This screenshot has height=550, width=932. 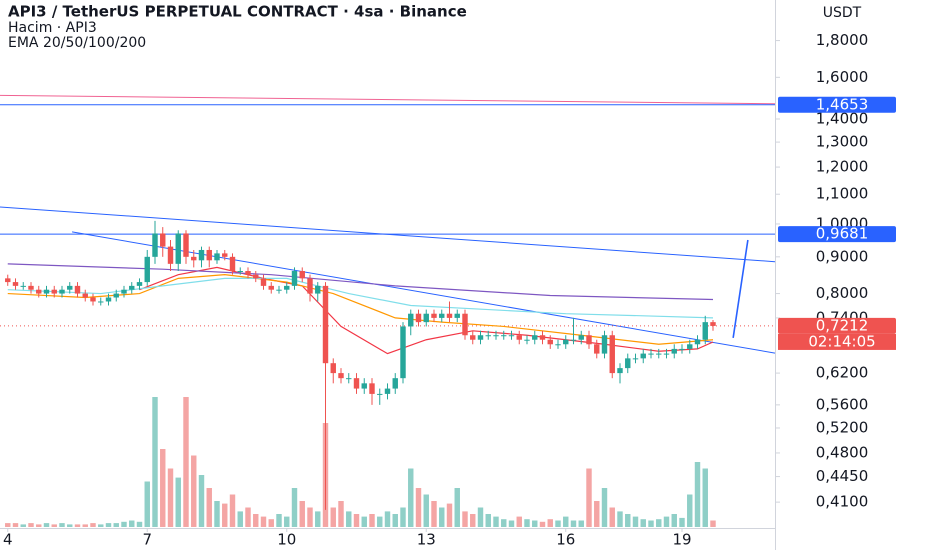 What do you see at coordinates (842, 256) in the screenshot?
I see `y-tick-label: 0,9000` at bounding box center [842, 256].